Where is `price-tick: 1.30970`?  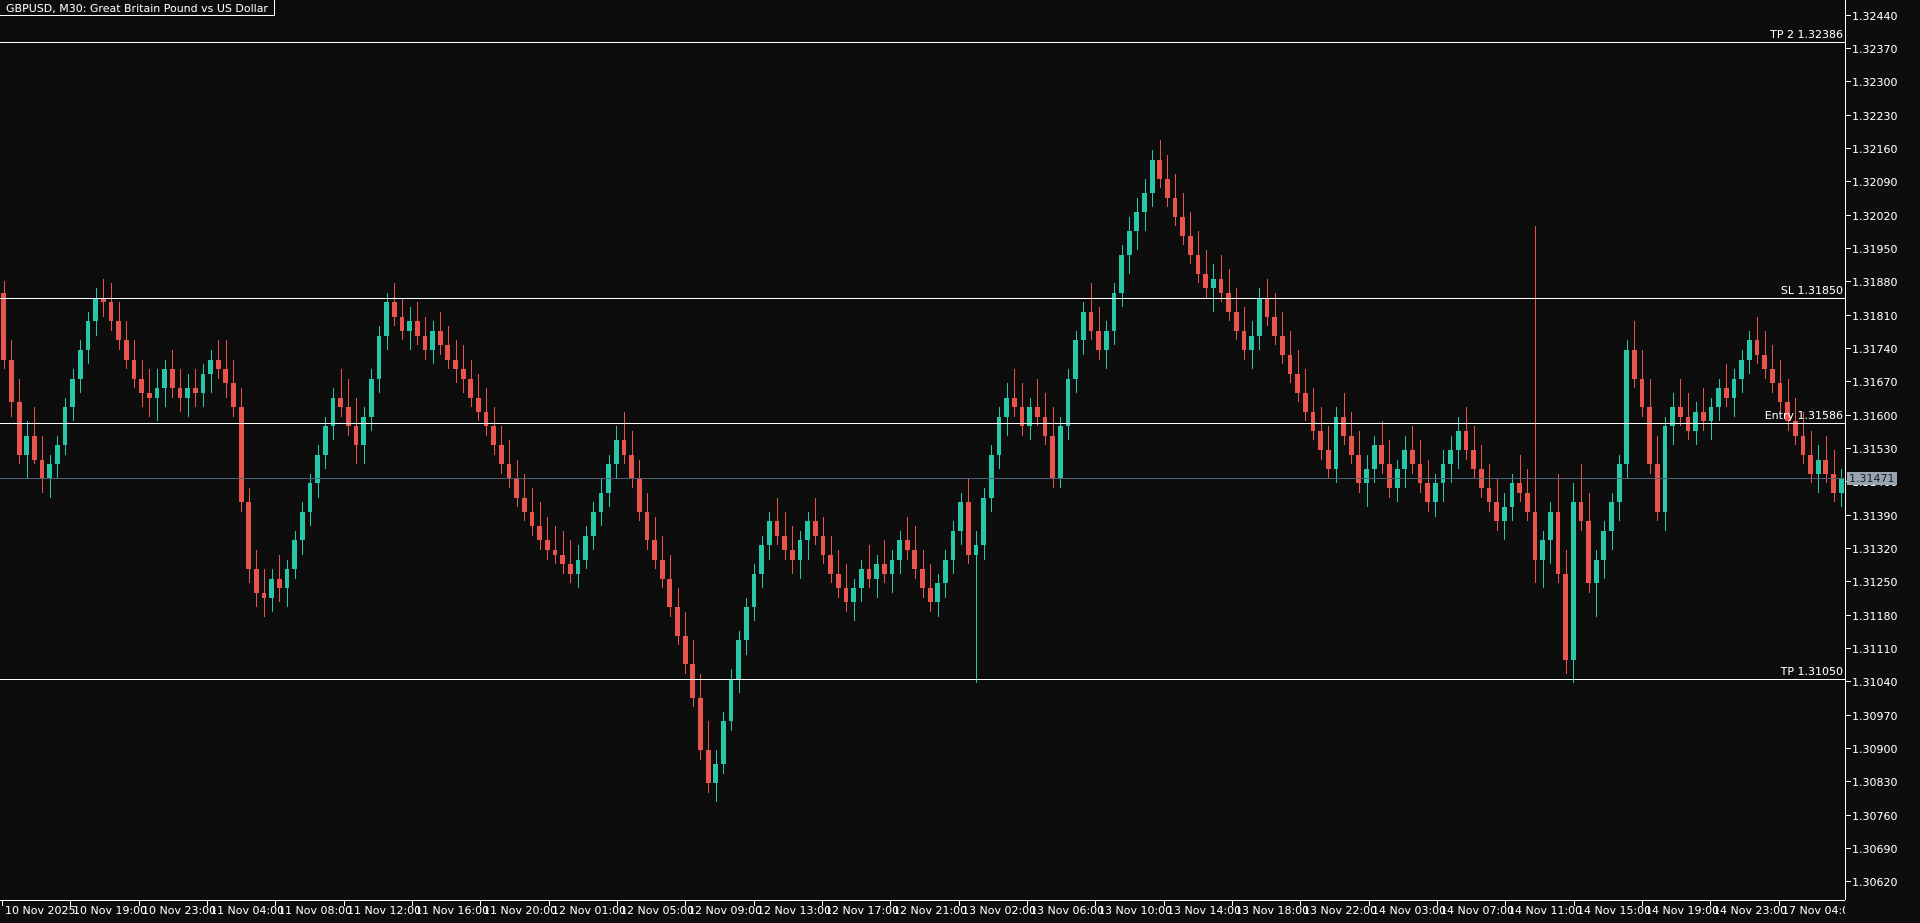
price-tick: 1.30970 is located at coordinates (1872, 716).